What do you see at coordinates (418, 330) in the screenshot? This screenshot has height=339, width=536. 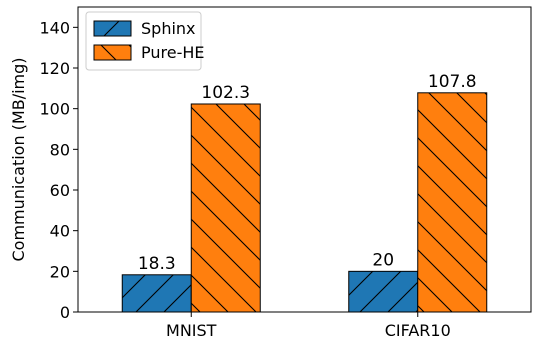 I see `x-tick-label: CIFAR10` at bounding box center [418, 330].